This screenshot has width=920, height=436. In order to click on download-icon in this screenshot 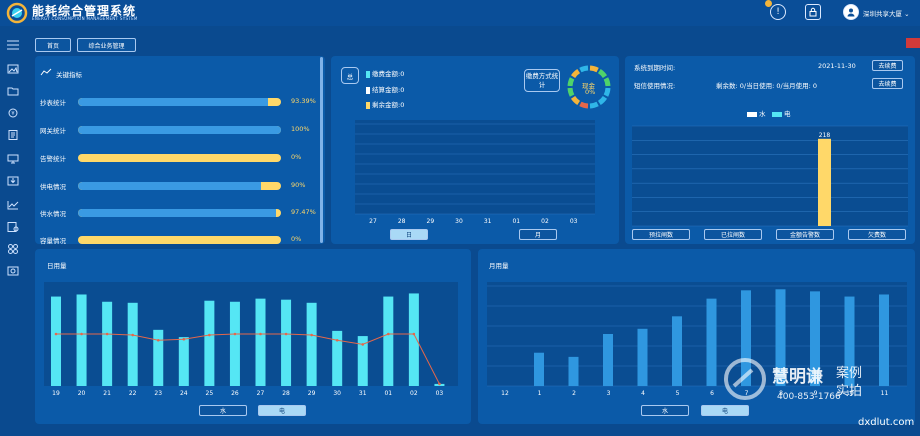, I will do `click(13, 181)`.